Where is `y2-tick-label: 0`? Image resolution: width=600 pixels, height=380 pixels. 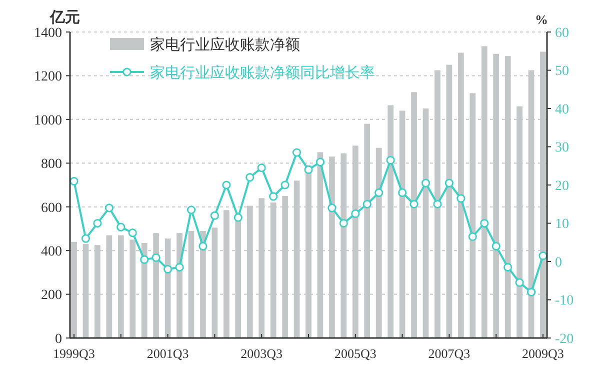
y2-tick-label: 0 is located at coordinates (558, 262).